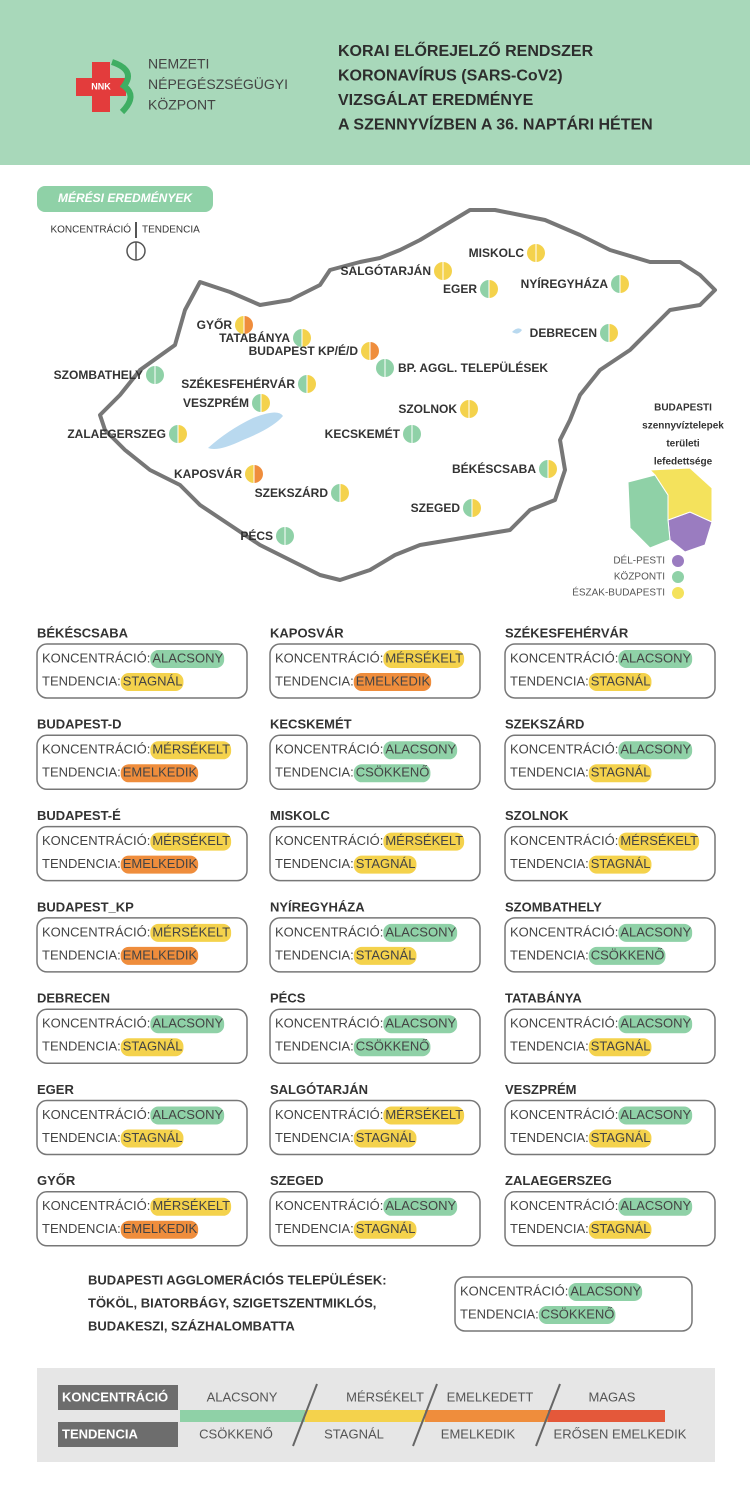 The height and width of the screenshot is (1498, 750). Describe the element at coordinates (354, 1433) in the screenshot. I see `trend-level: STAGNÁL` at that location.